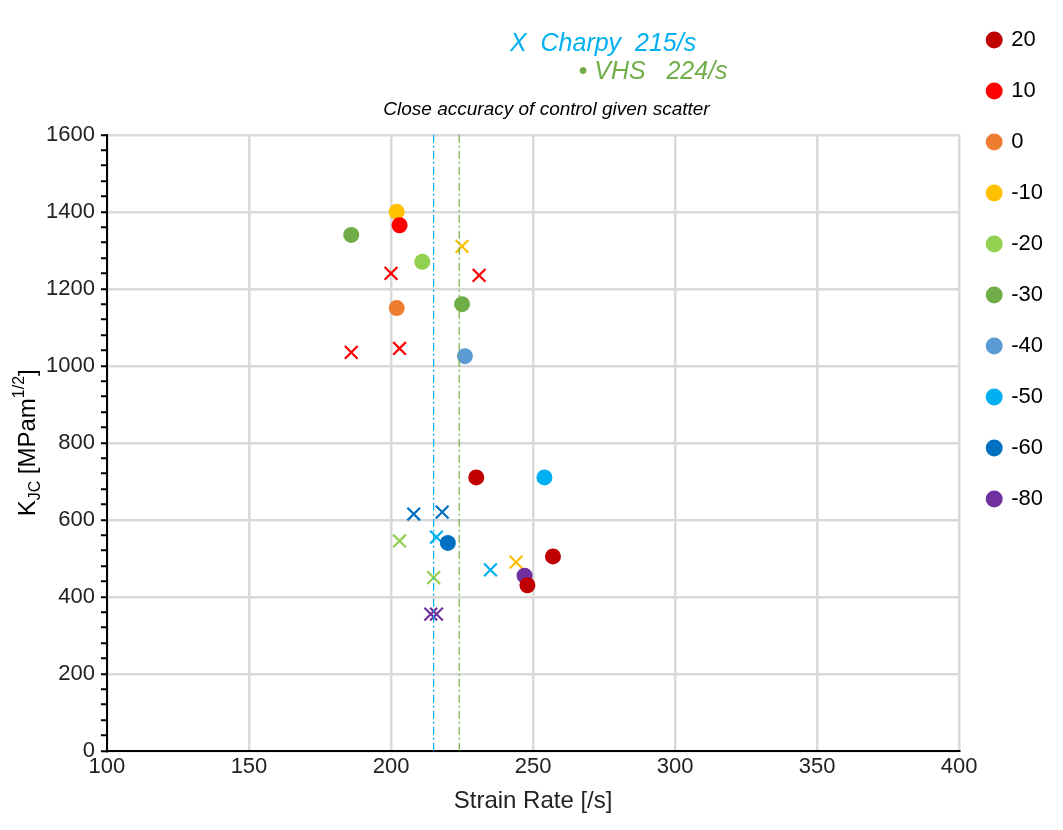 The image size is (1063, 830). What do you see at coordinates (1027, 498) in the screenshot?
I see `legend-label: -80` at bounding box center [1027, 498].